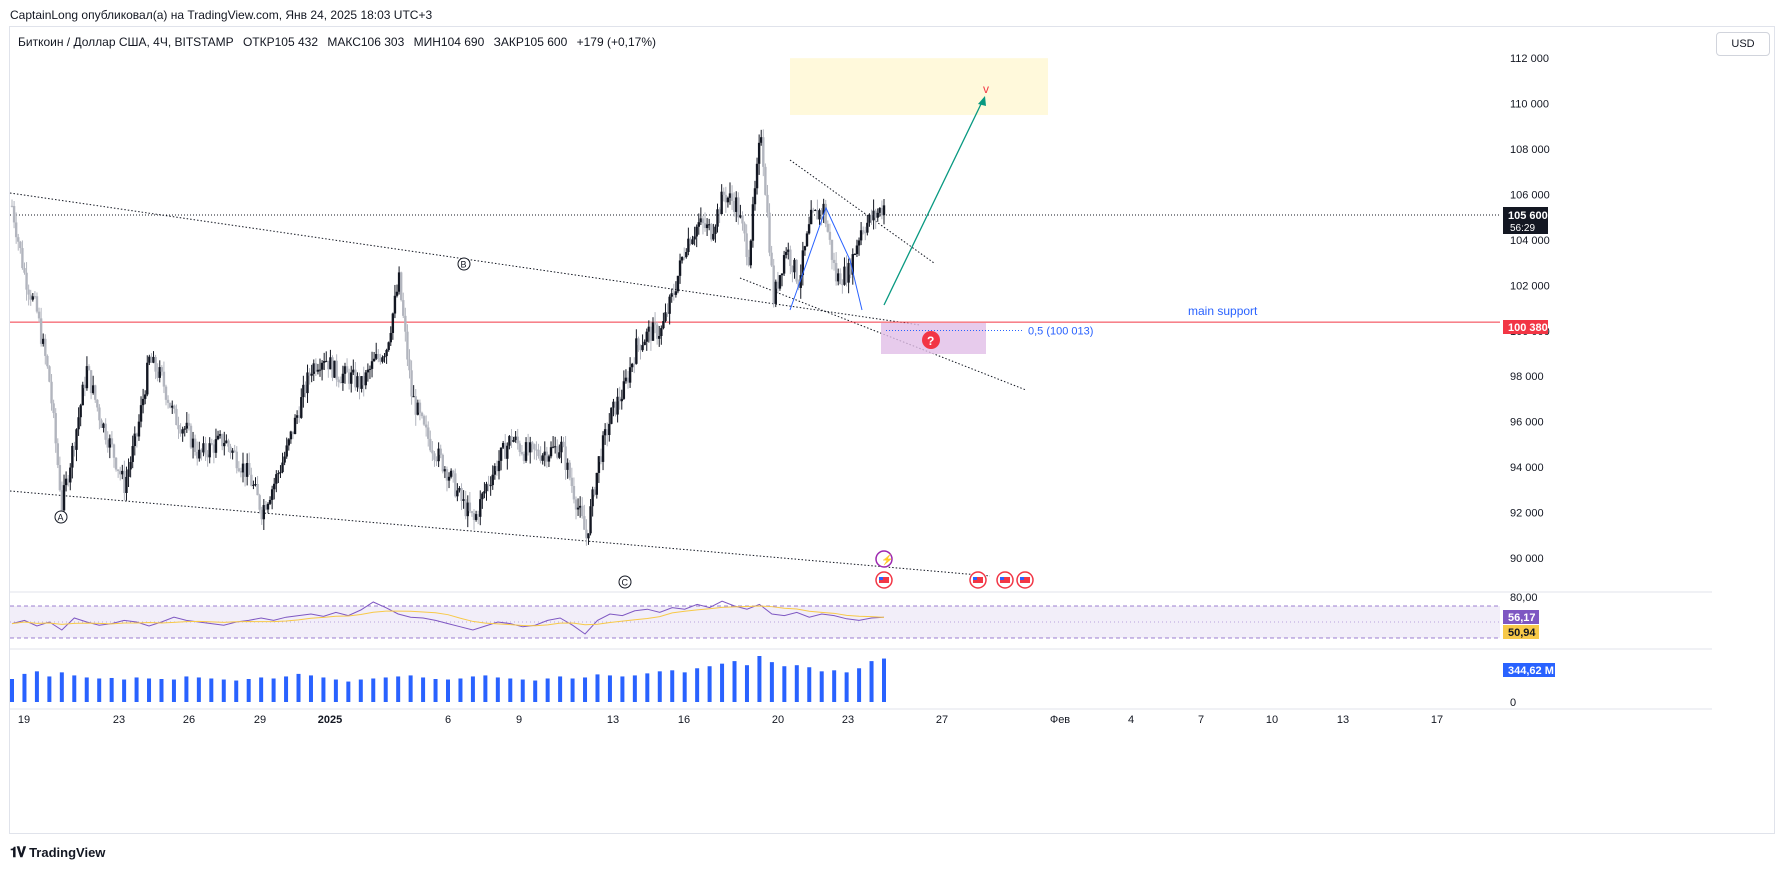 The width and height of the screenshot is (1787, 870). I want to click on tradingview-brand: 𝟏𝐕 TradingView, so click(57, 852).